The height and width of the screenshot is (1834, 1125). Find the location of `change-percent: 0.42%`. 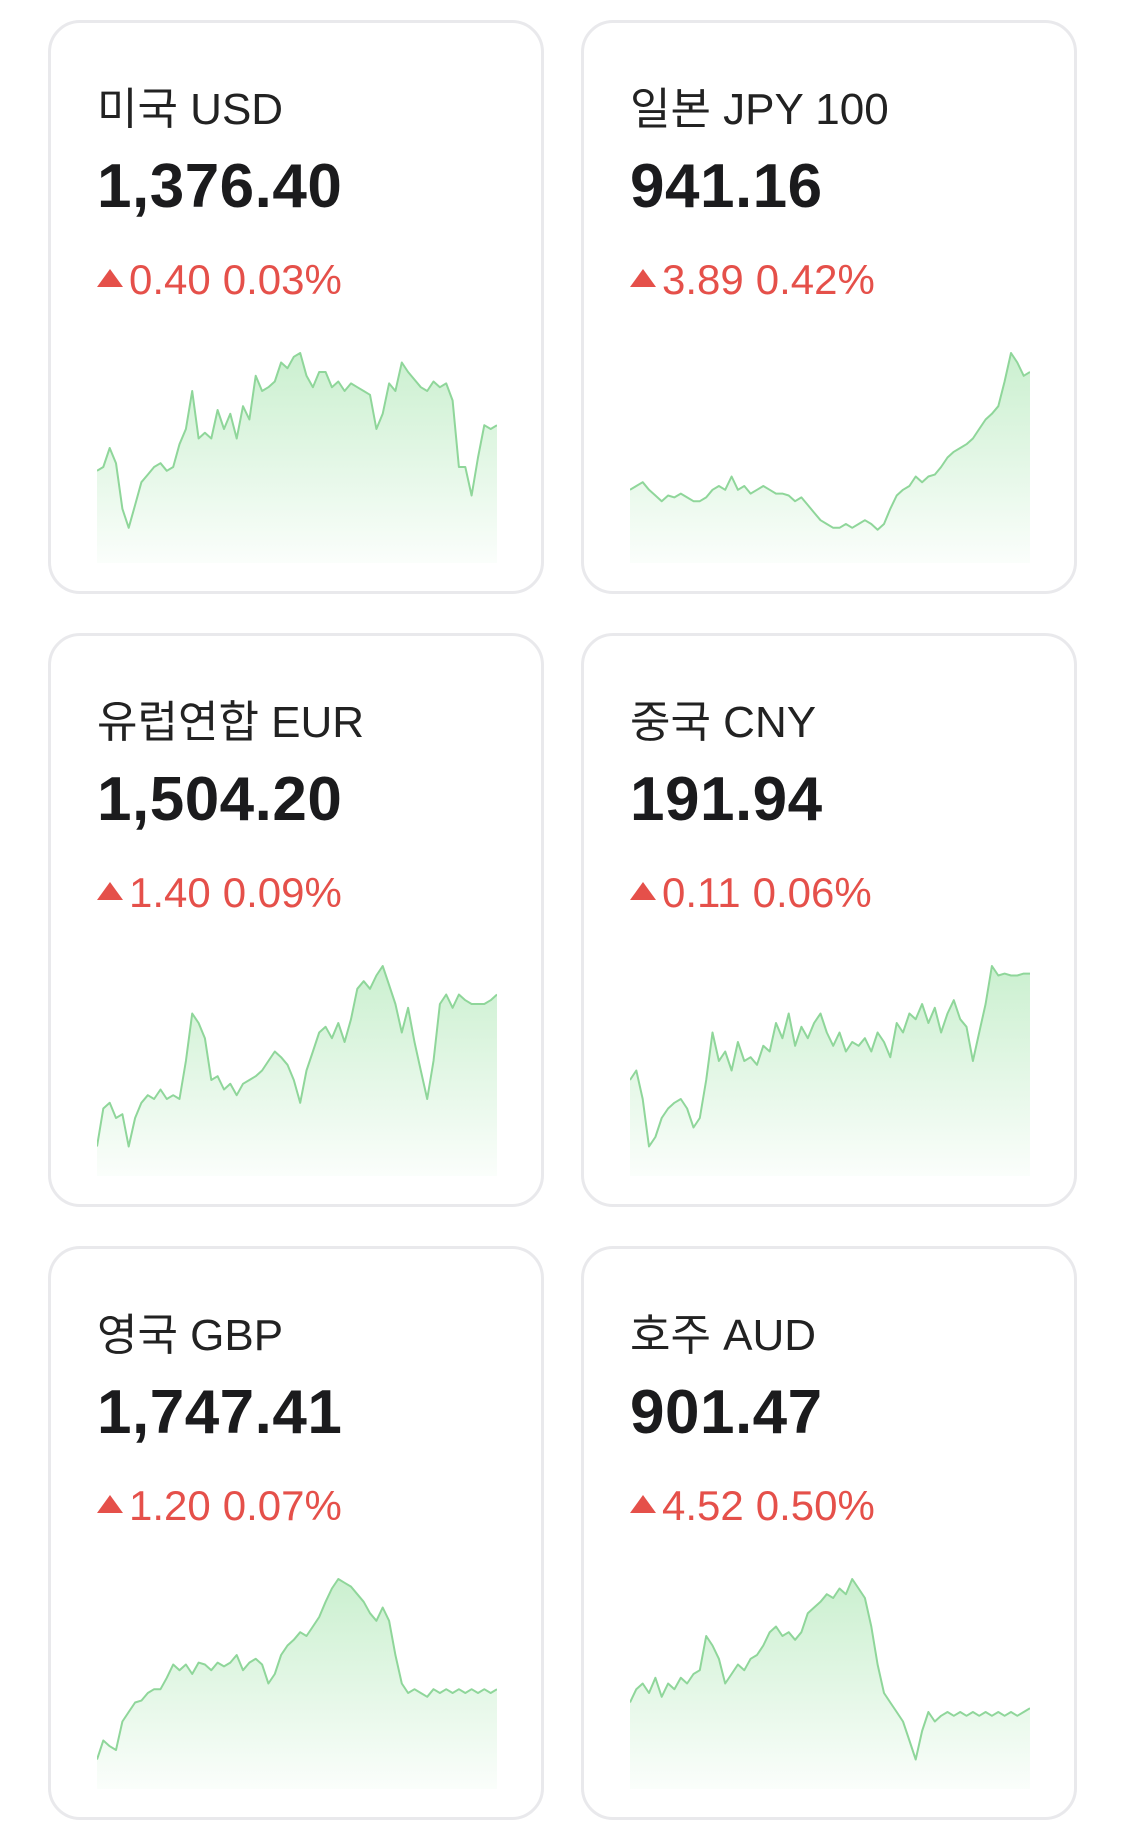

change-percent: 0.42% is located at coordinates (815, 279).